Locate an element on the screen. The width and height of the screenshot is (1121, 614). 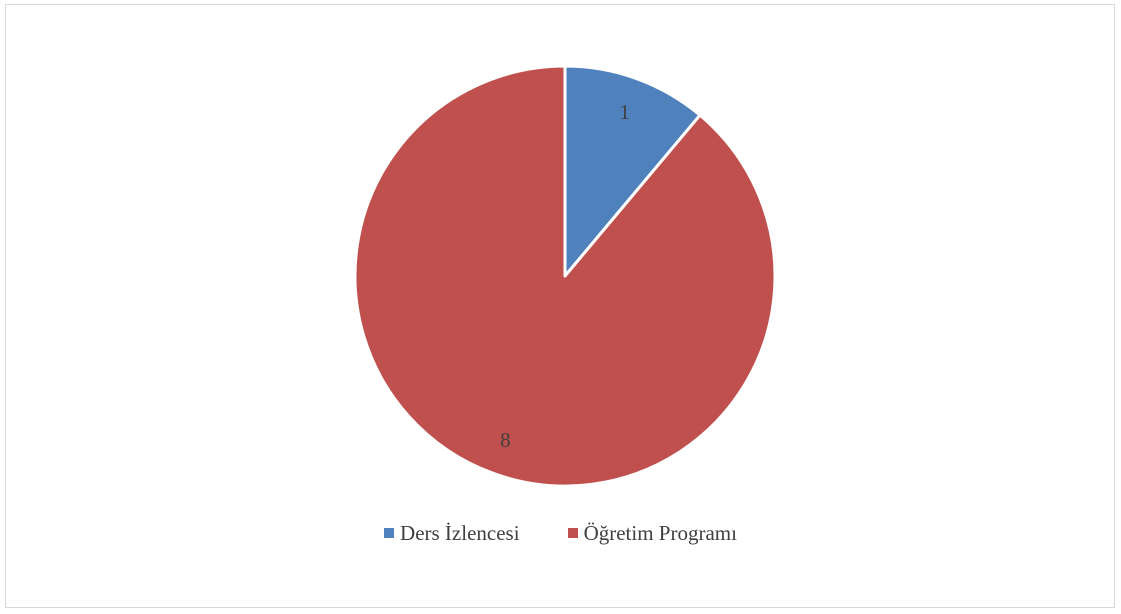
legend-item-ders-izlencesi: Ders İzlencesi is located at coordinates (452, 533).